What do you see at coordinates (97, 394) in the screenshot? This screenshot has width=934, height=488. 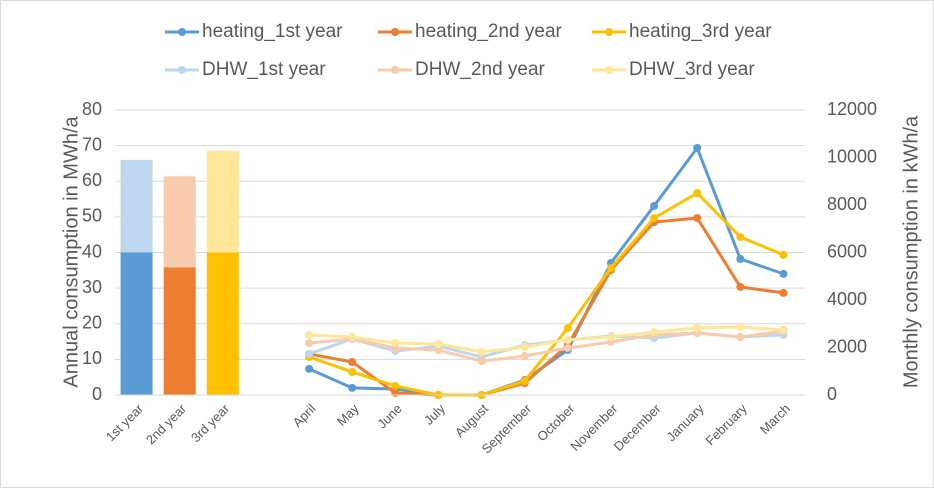 I see `y-tick-label: 0` at bounding box center [97, 394].